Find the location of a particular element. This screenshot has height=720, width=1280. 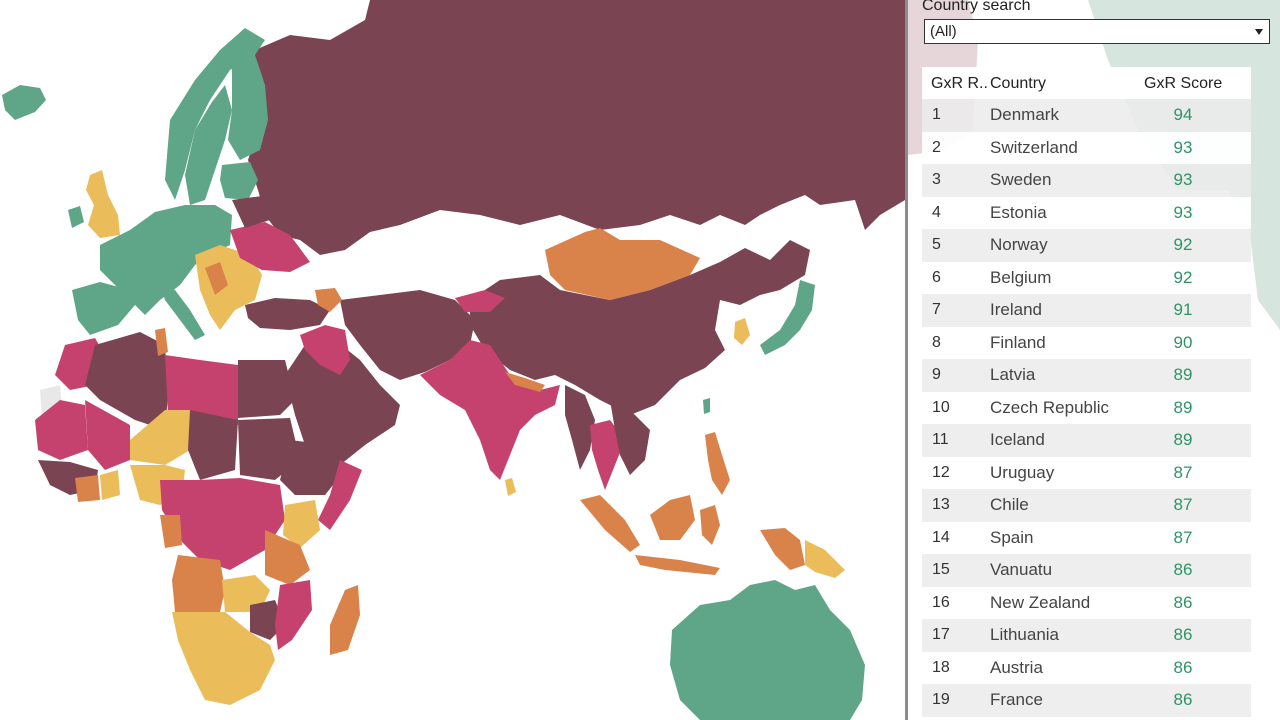

cell-score: 90 is located at coordinates (1183, 342).